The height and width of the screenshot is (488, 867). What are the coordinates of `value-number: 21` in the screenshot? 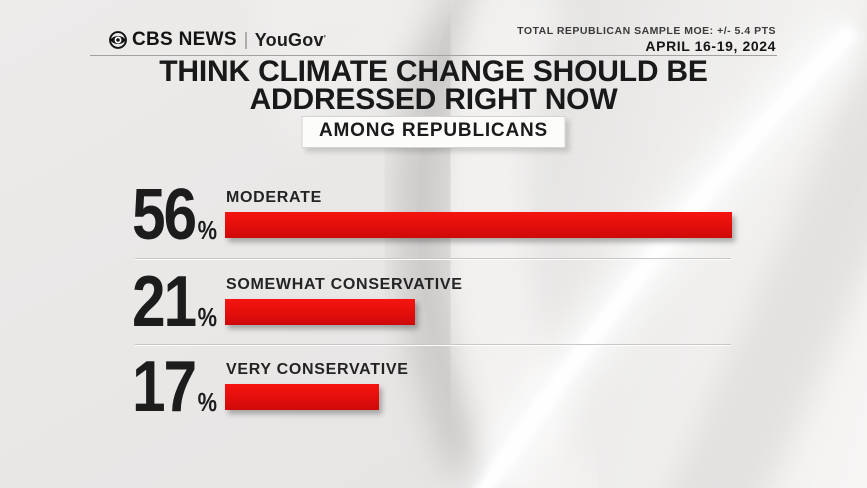 It's located at (164, 302).